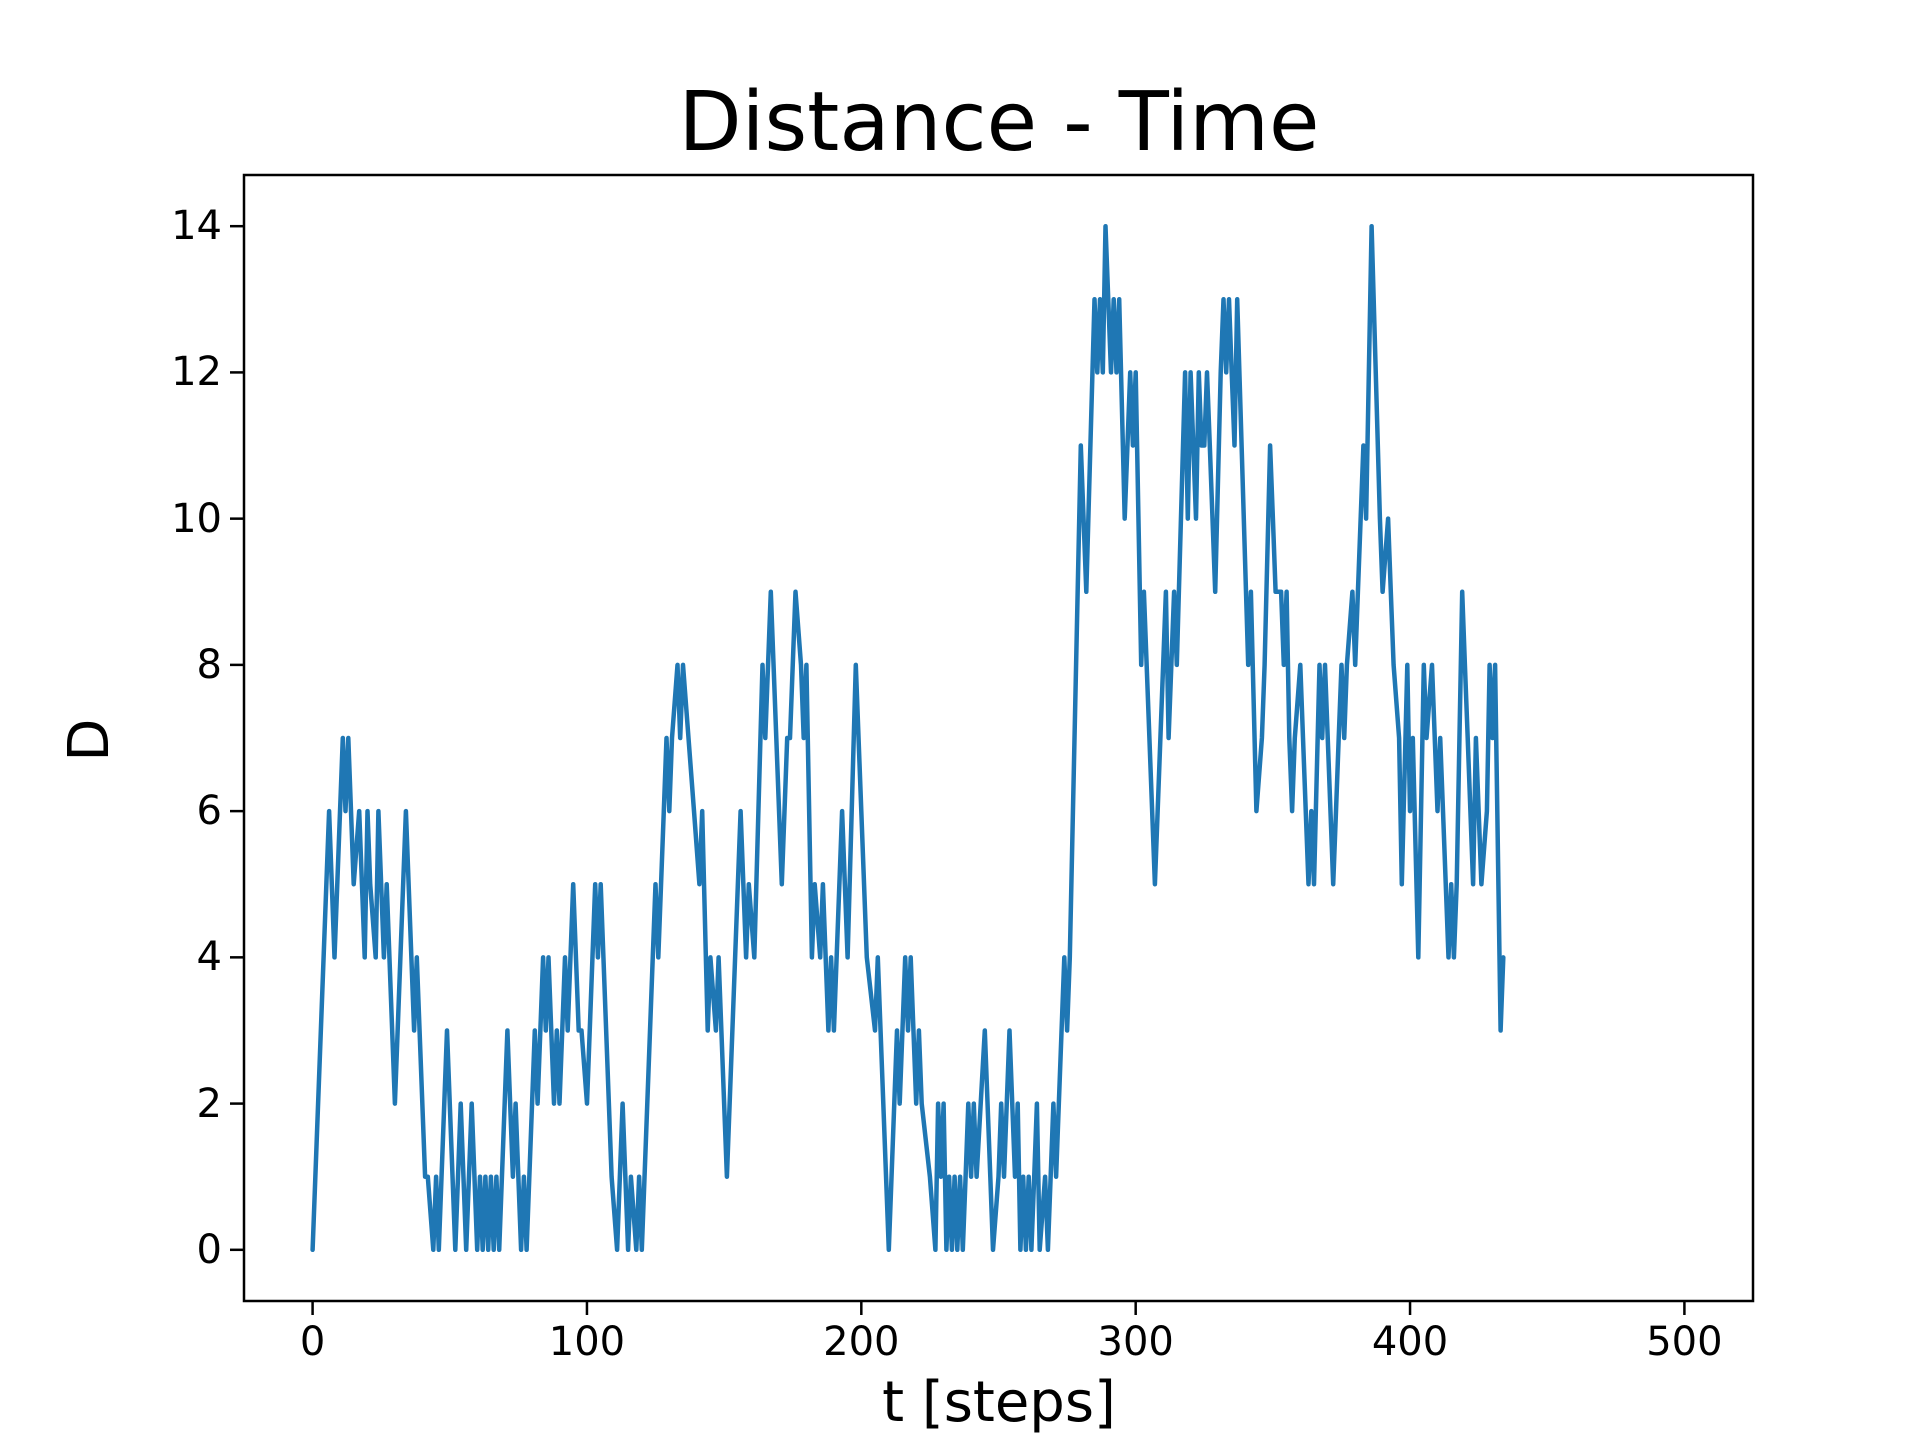 The width and height of the screenshot is (1920, 1440). Describe the element at coordinates (196, 372) in the screenshot. I see `y-tick-label: 12` at that location.